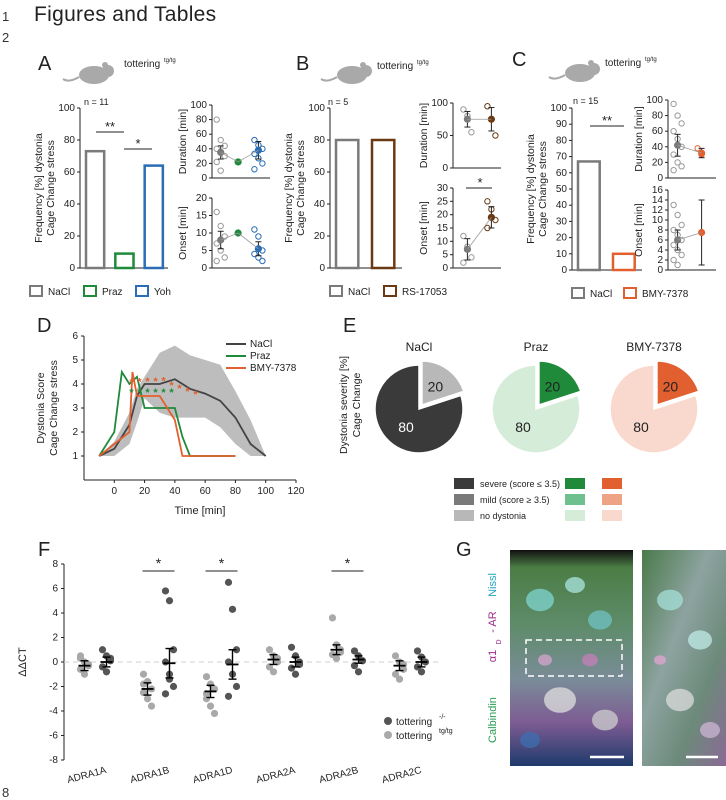  What do you see at coordinates (183, 233) in the screenshot?
I see `a-ons-ylabel: Onset [min]` at bounding box center [183, 233].